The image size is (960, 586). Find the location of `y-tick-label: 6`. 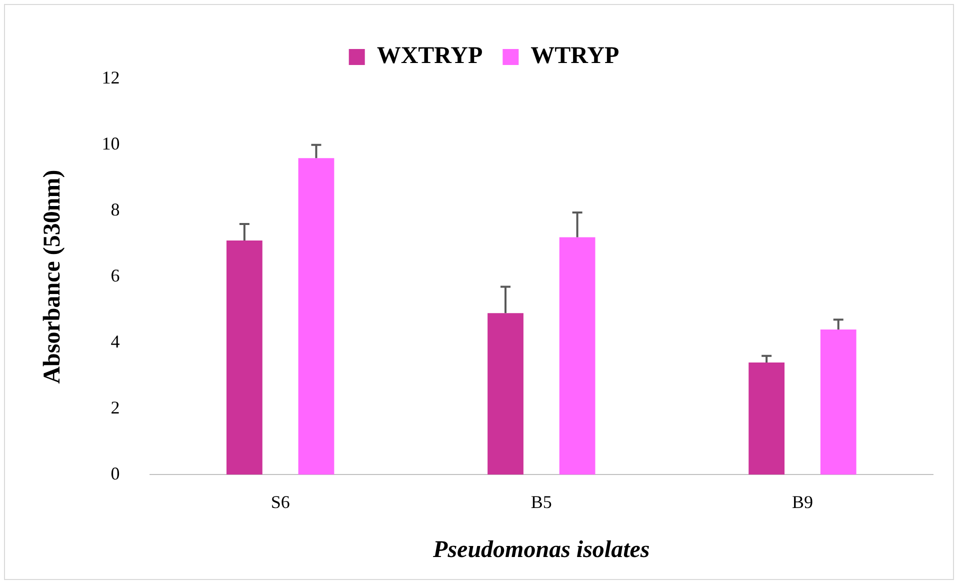

y-tick-label: 6 is located at coordinates (115, 276).